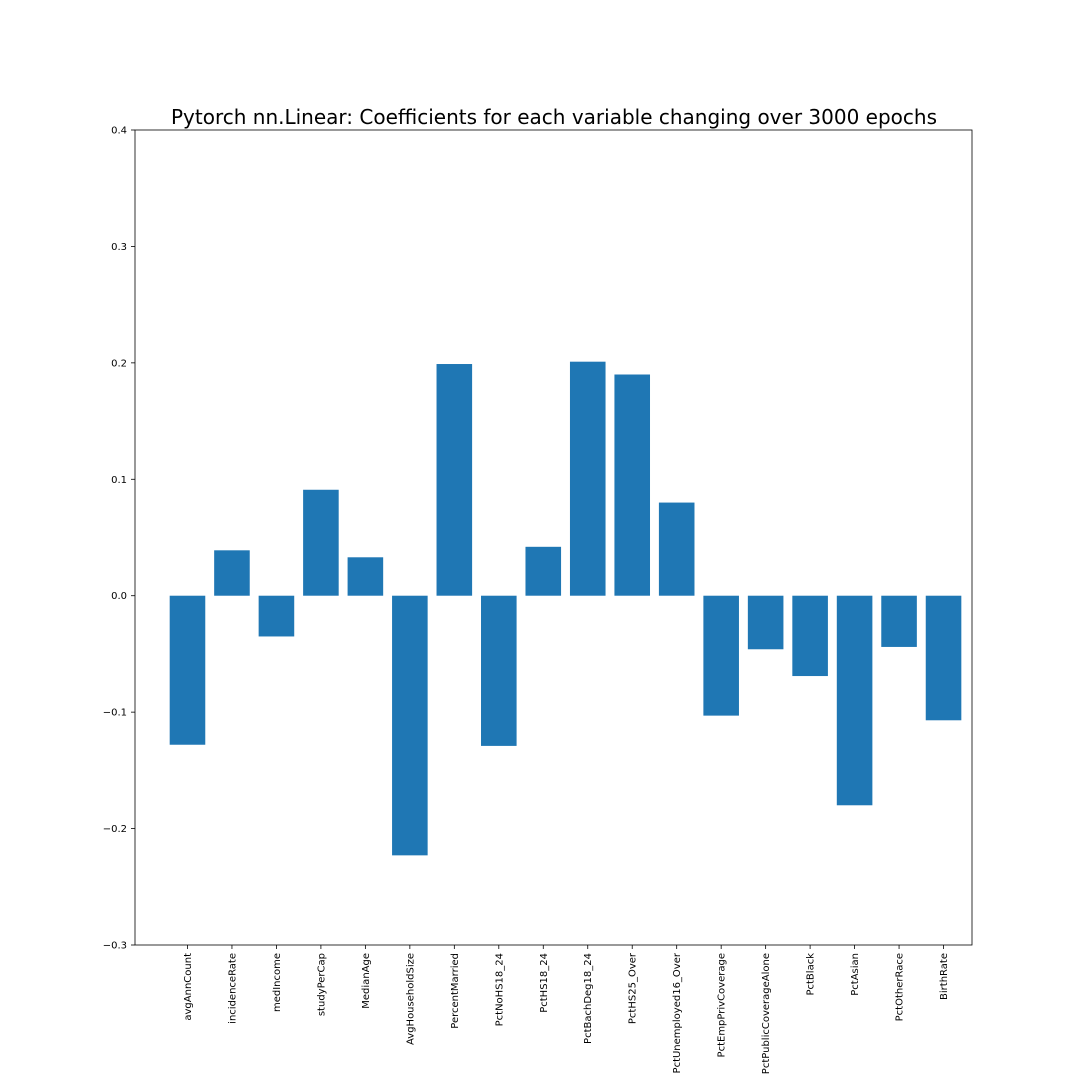 Image resolution: width=1080 pixels, height=1084 pixels. What do you see at coordinates (365, 576) in the screenshot?
I see `bar-MedianAge` at bounding box center [365, 576].